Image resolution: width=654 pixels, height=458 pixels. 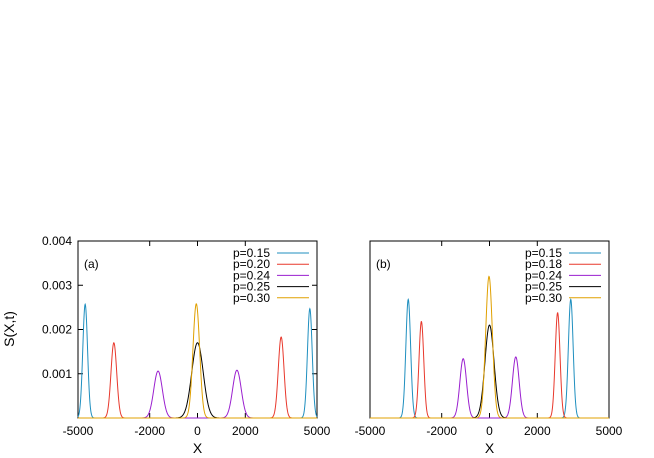 What do you see at coordinates (57, 330) in the screenshot?
I see `y-tick-label: 0.002` at bounding box center [57, 330].